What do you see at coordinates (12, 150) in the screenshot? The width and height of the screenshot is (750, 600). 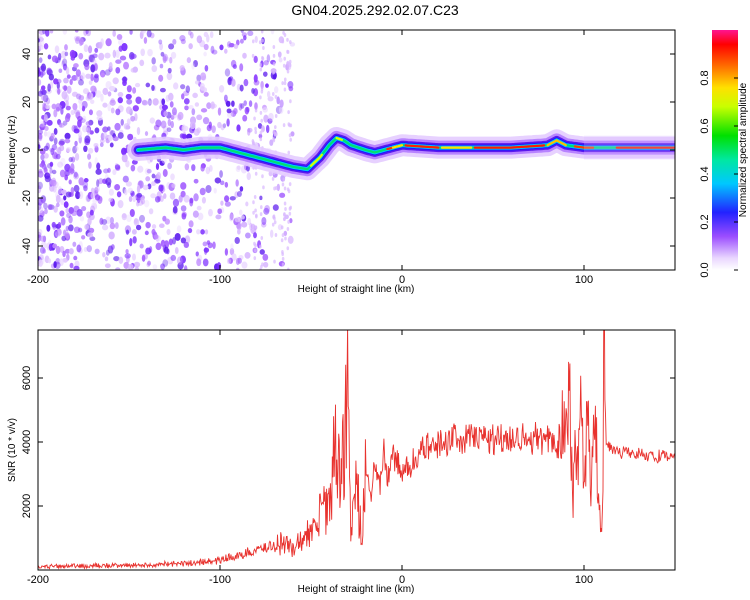 I see `spectrogram-y-axis-label: Frequency (Hz)` at bounding box center [12, 150].